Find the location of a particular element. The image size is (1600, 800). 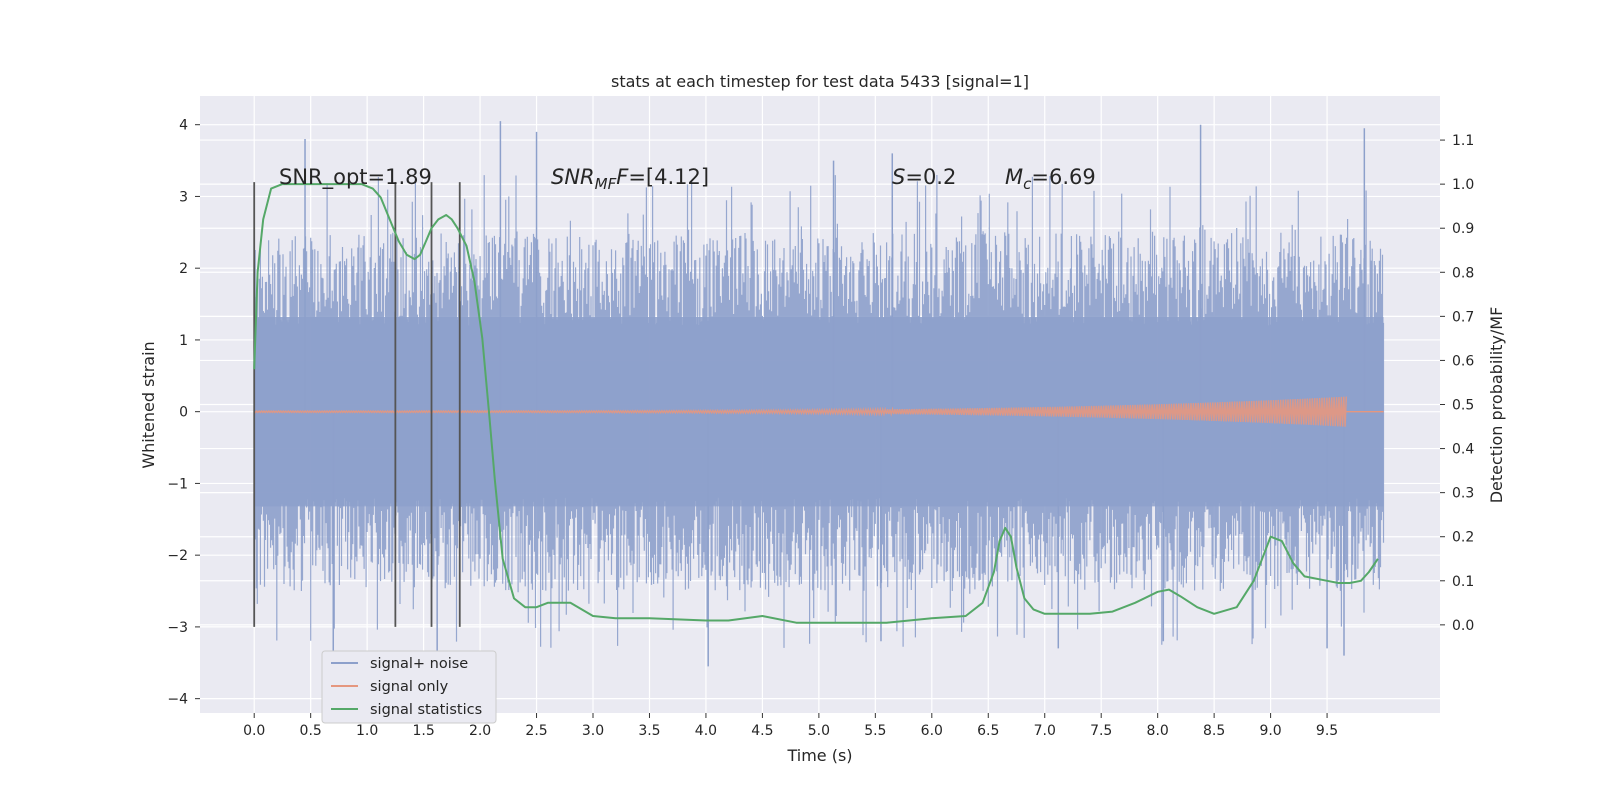

annotation-snr-mf-subscript: MF is located at coordinates (606, 184).